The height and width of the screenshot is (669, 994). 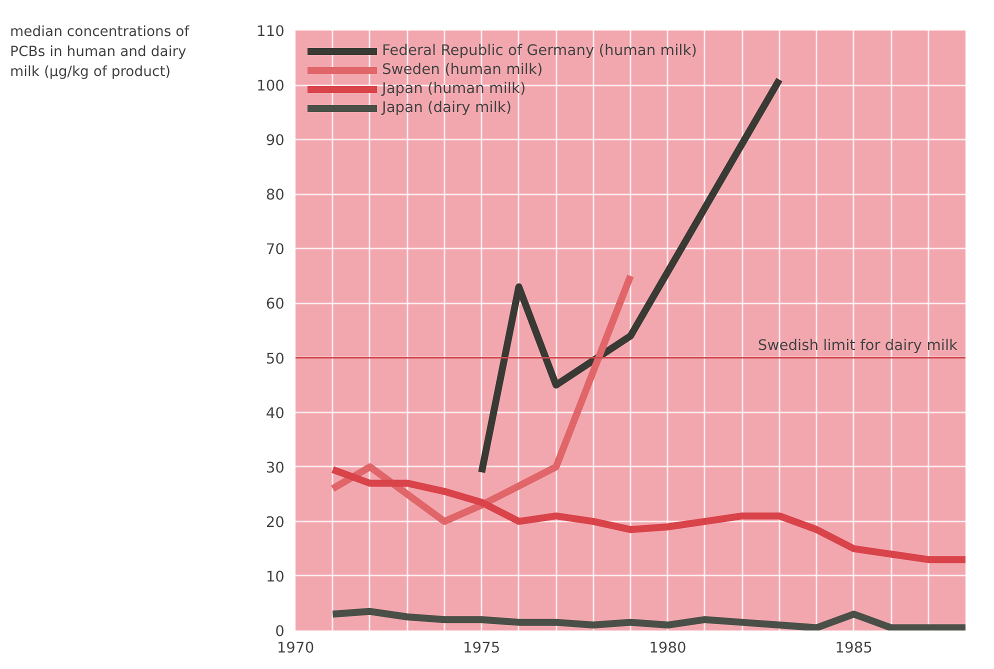 What do you see at coordinates (858, 345) in the screenshot?
I see `ref-line-label: Swedish limit for dairy milk` at bounding box center [858, 345].